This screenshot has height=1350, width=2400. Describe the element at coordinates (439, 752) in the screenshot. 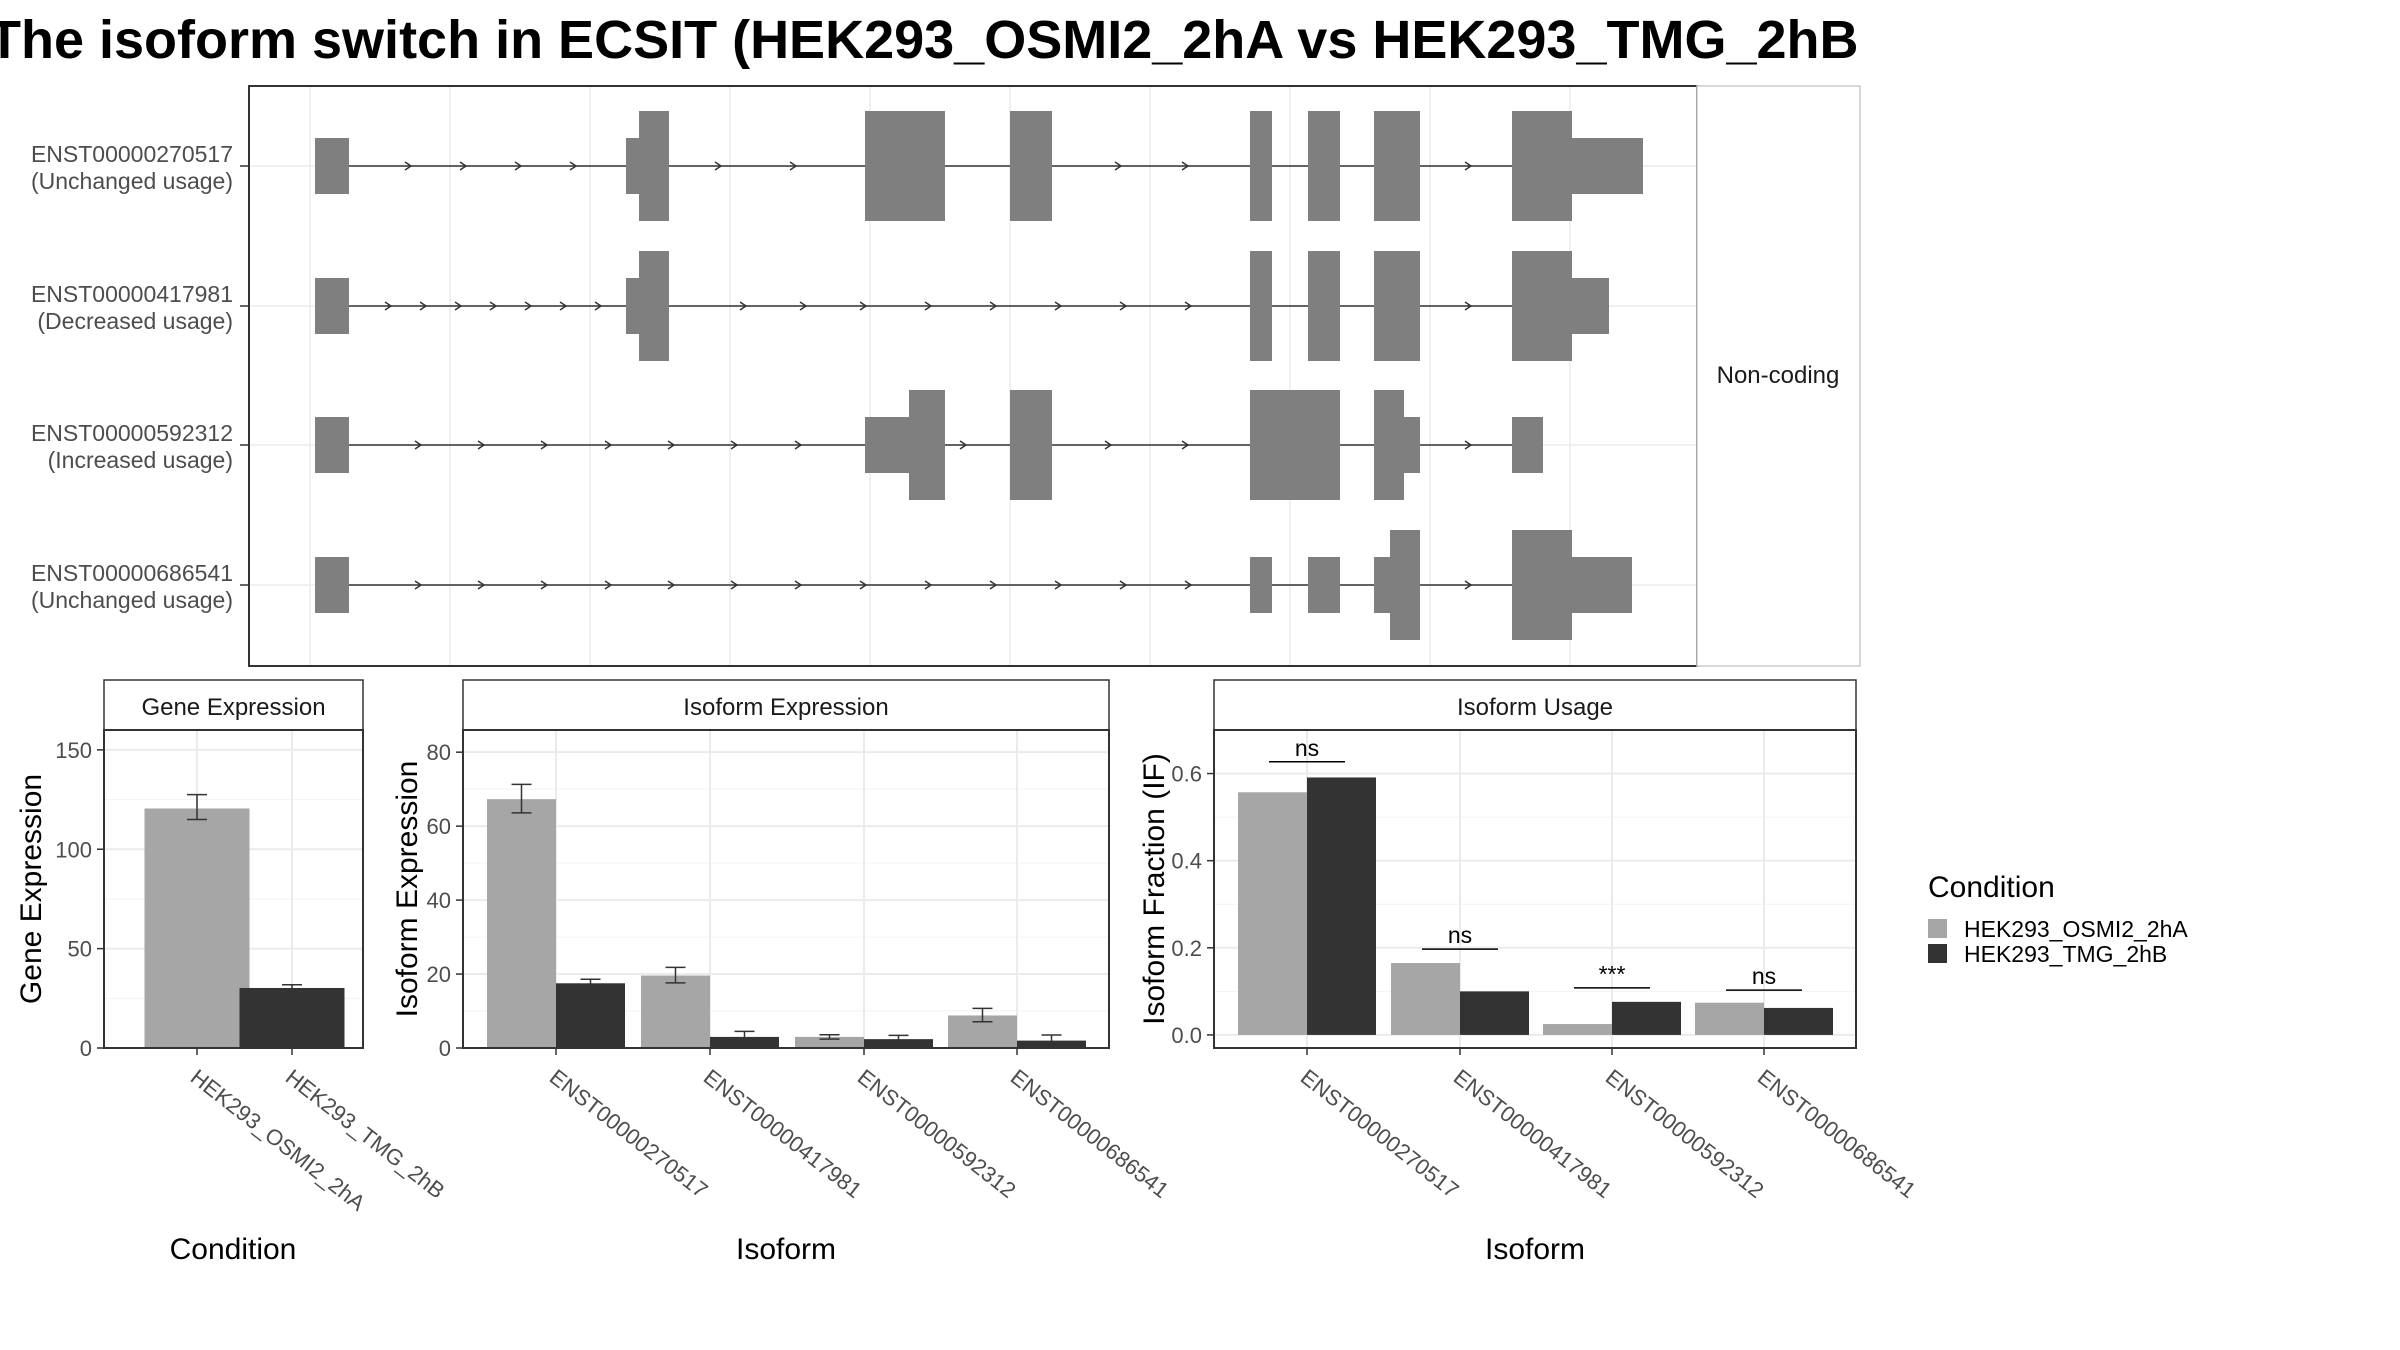

I see `y-tick-label: 80` at that location.